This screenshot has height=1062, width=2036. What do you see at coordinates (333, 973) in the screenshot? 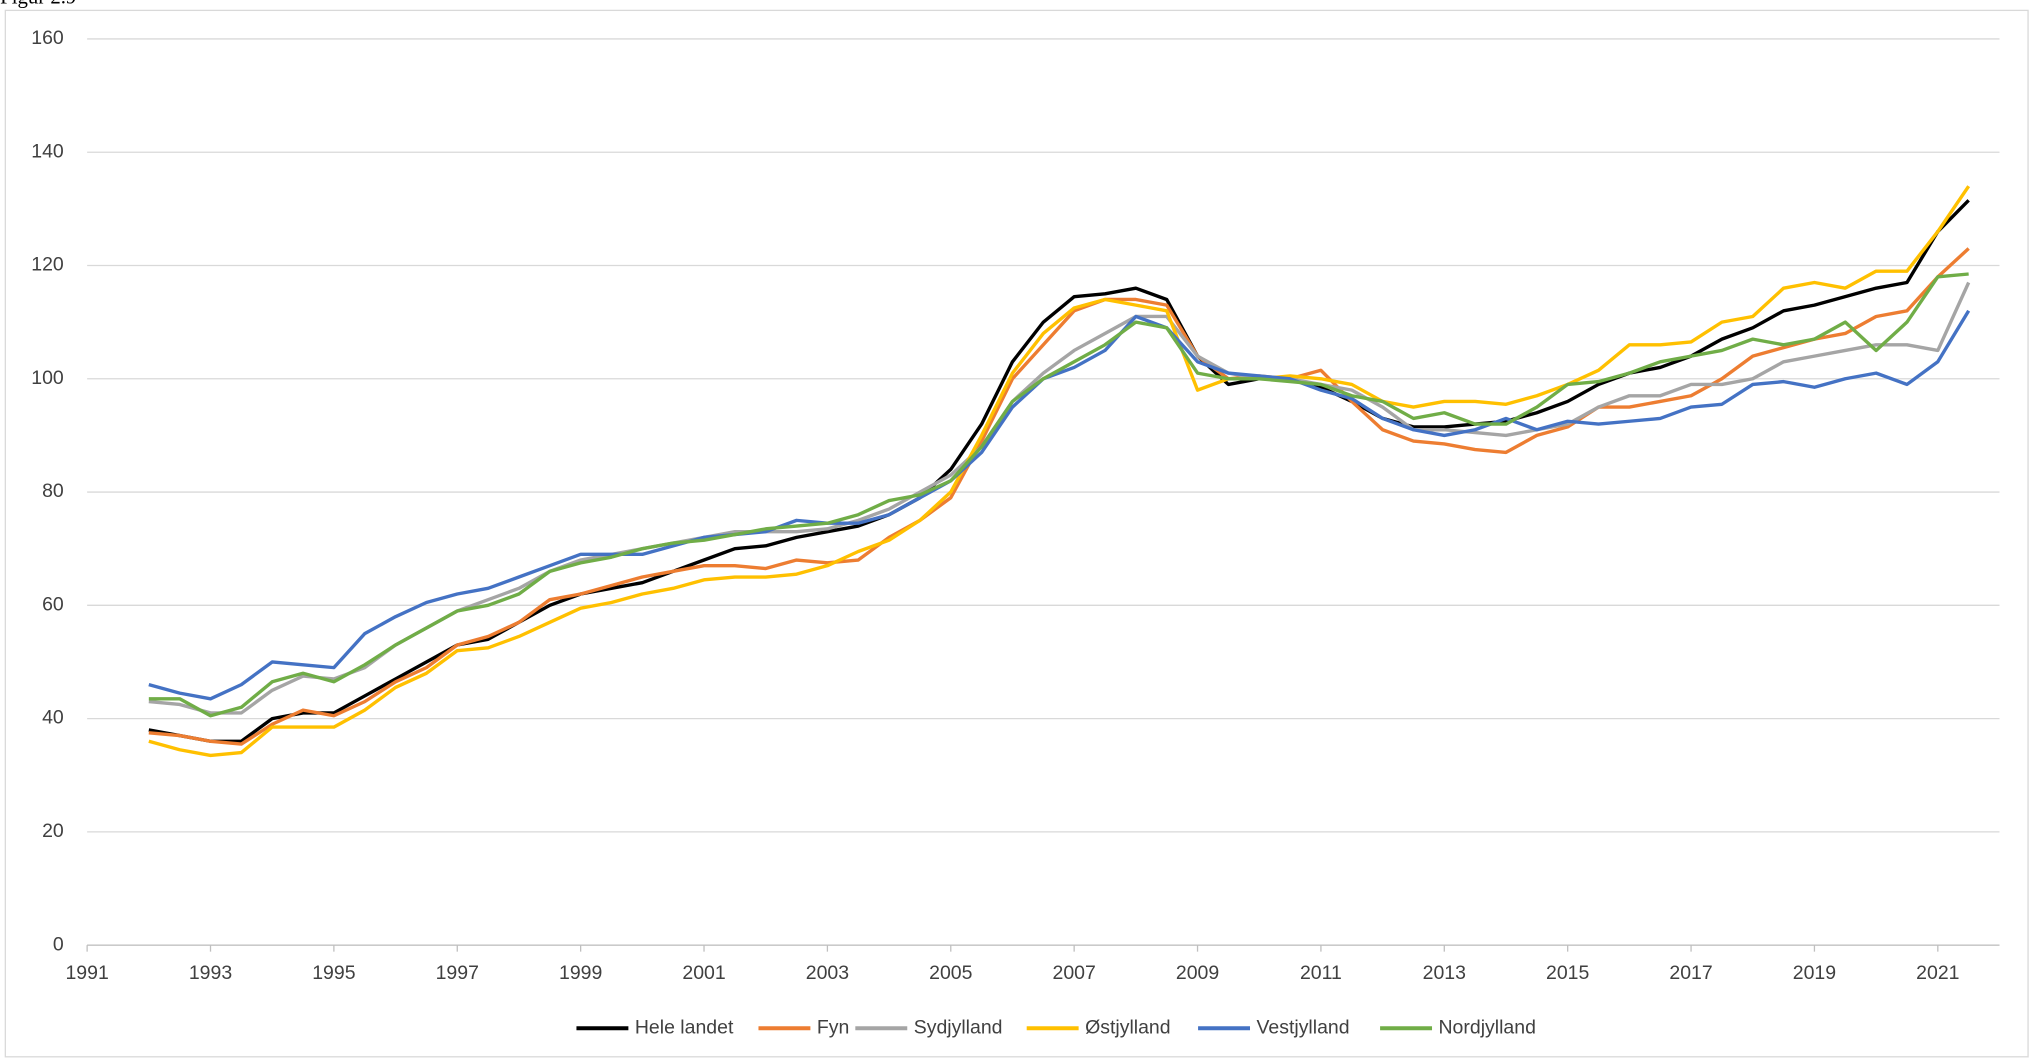
I see `x-tick-label: 1995` at bounding box center [333, 973].